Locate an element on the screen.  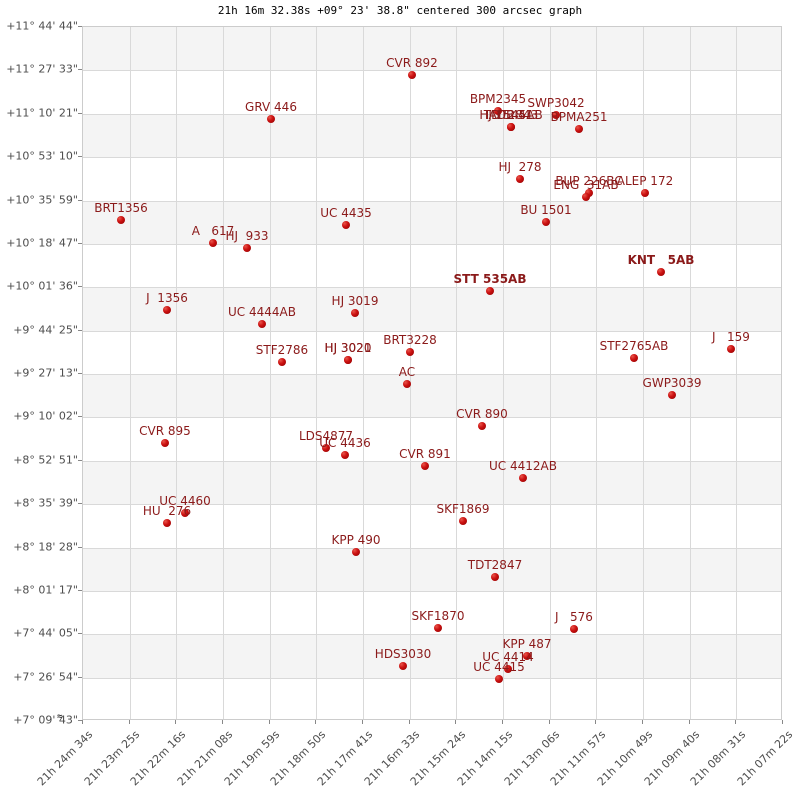
star-label: GRV 446 is located at coordinates (271, 107).